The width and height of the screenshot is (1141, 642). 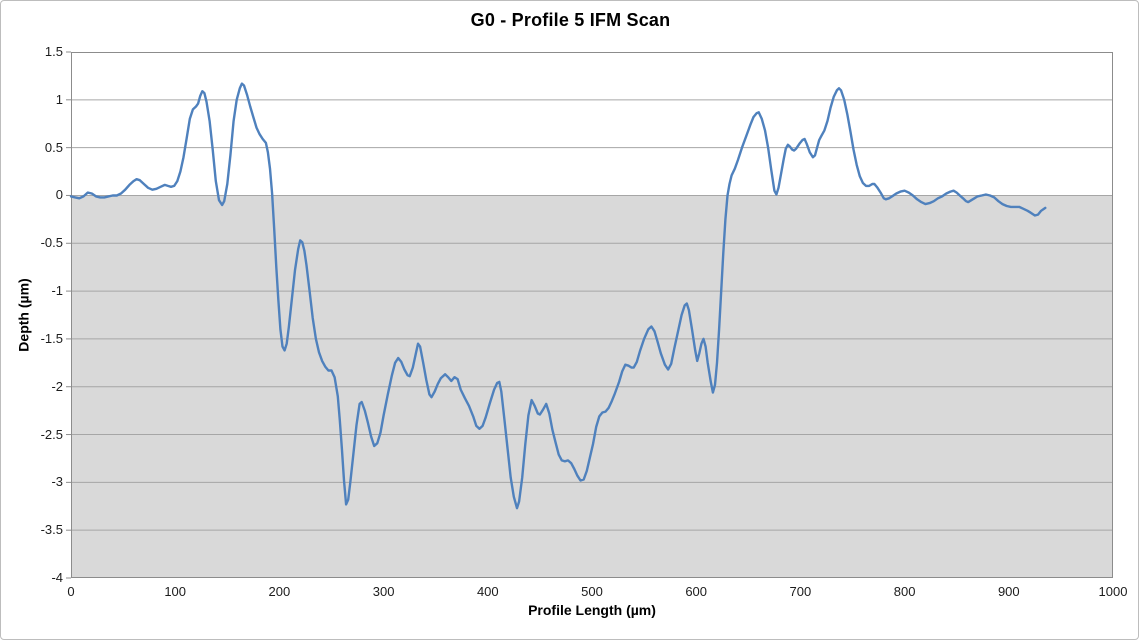 I want to click on y-tick-label: 0.5, so click(x=53, y=147).